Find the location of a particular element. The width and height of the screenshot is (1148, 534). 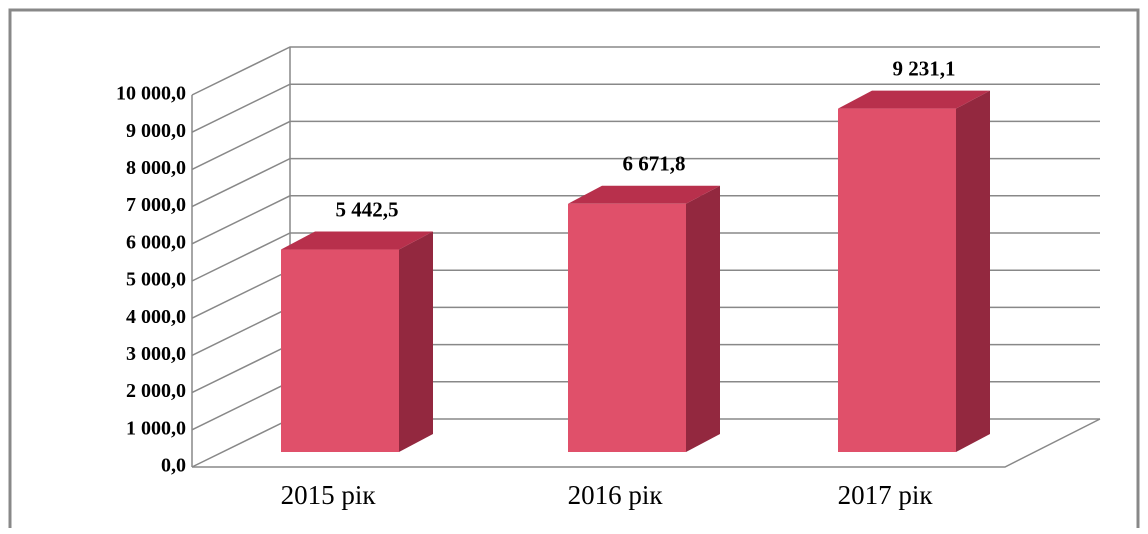

x-tick-label: 2016 рік is located at coordinates (616, 495).